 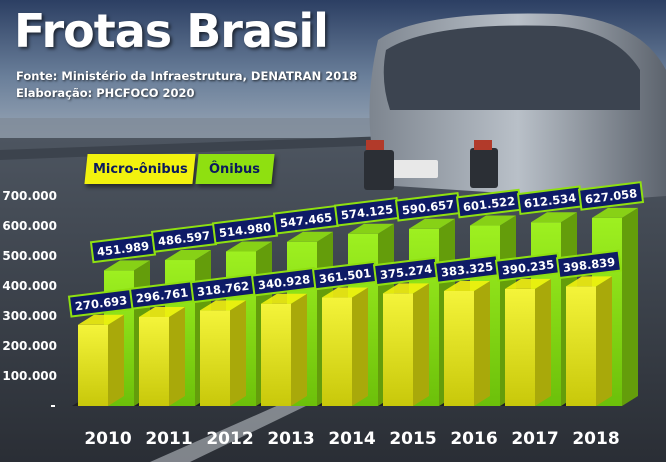 I want to click on data-label-micro-onibus-text: 318.762, so click(x=223, y=289).